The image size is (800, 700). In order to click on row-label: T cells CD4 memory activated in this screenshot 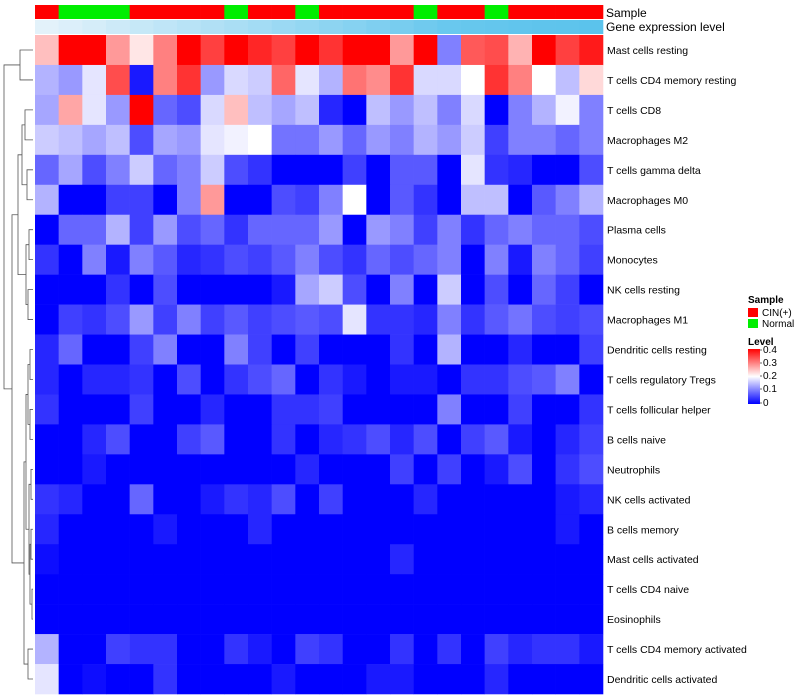, I will do `click(677, 650)`.